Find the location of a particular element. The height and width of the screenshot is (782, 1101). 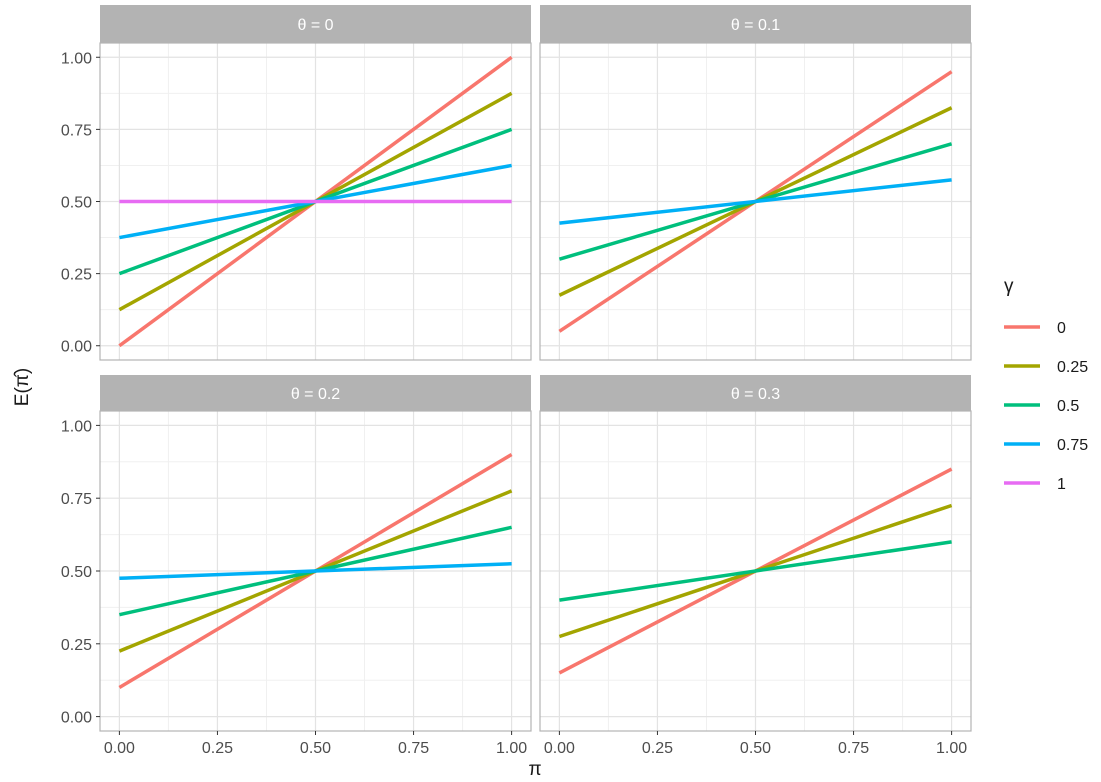

legend-item: 1 is located at coordinates (1035, 484).